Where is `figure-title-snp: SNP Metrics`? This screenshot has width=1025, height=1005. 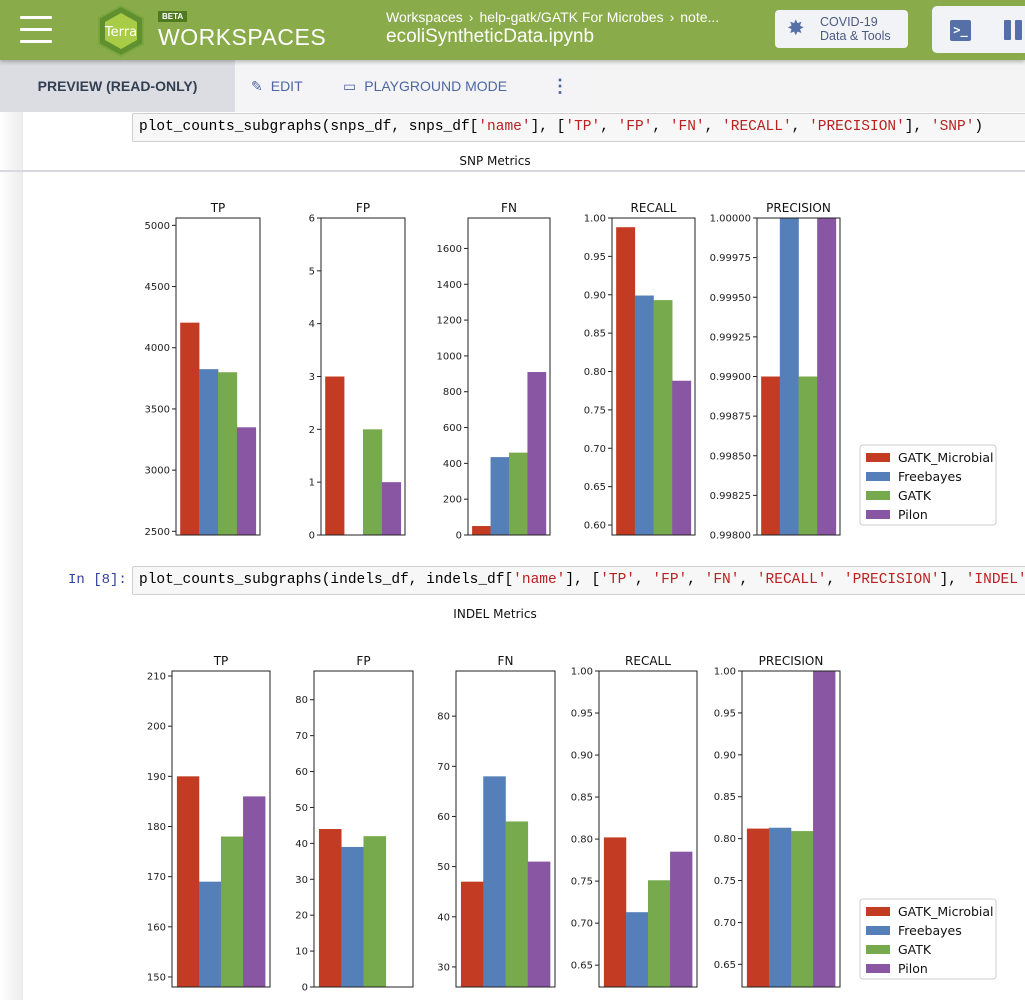
figure-title-snp: SNP Metrics is located at coordinates (495, 161).